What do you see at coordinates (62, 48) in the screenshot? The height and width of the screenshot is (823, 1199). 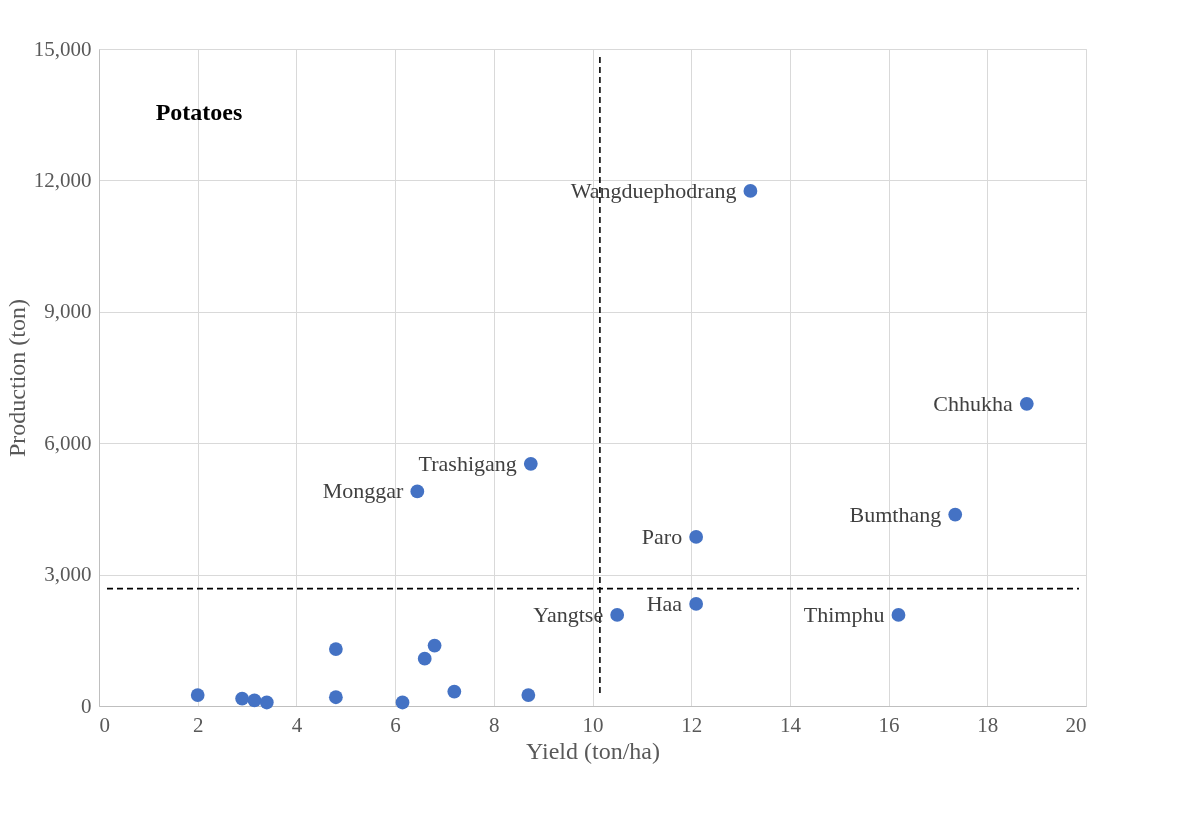 I see `y-tick-label: 15,000` at bounding box center [62, 48].